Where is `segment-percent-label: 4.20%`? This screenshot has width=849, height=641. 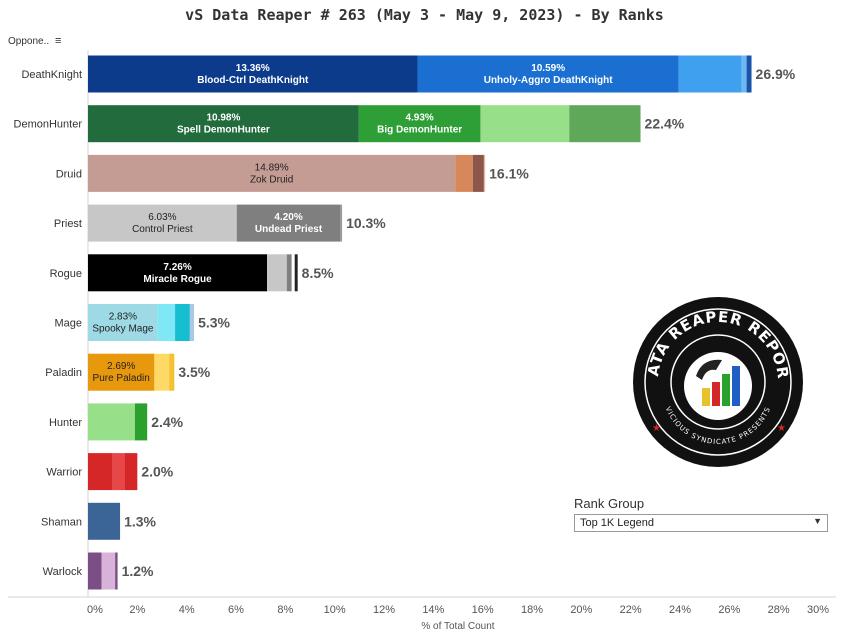
segment-percent-label: 4.20% is located at coordinates (288, 217).